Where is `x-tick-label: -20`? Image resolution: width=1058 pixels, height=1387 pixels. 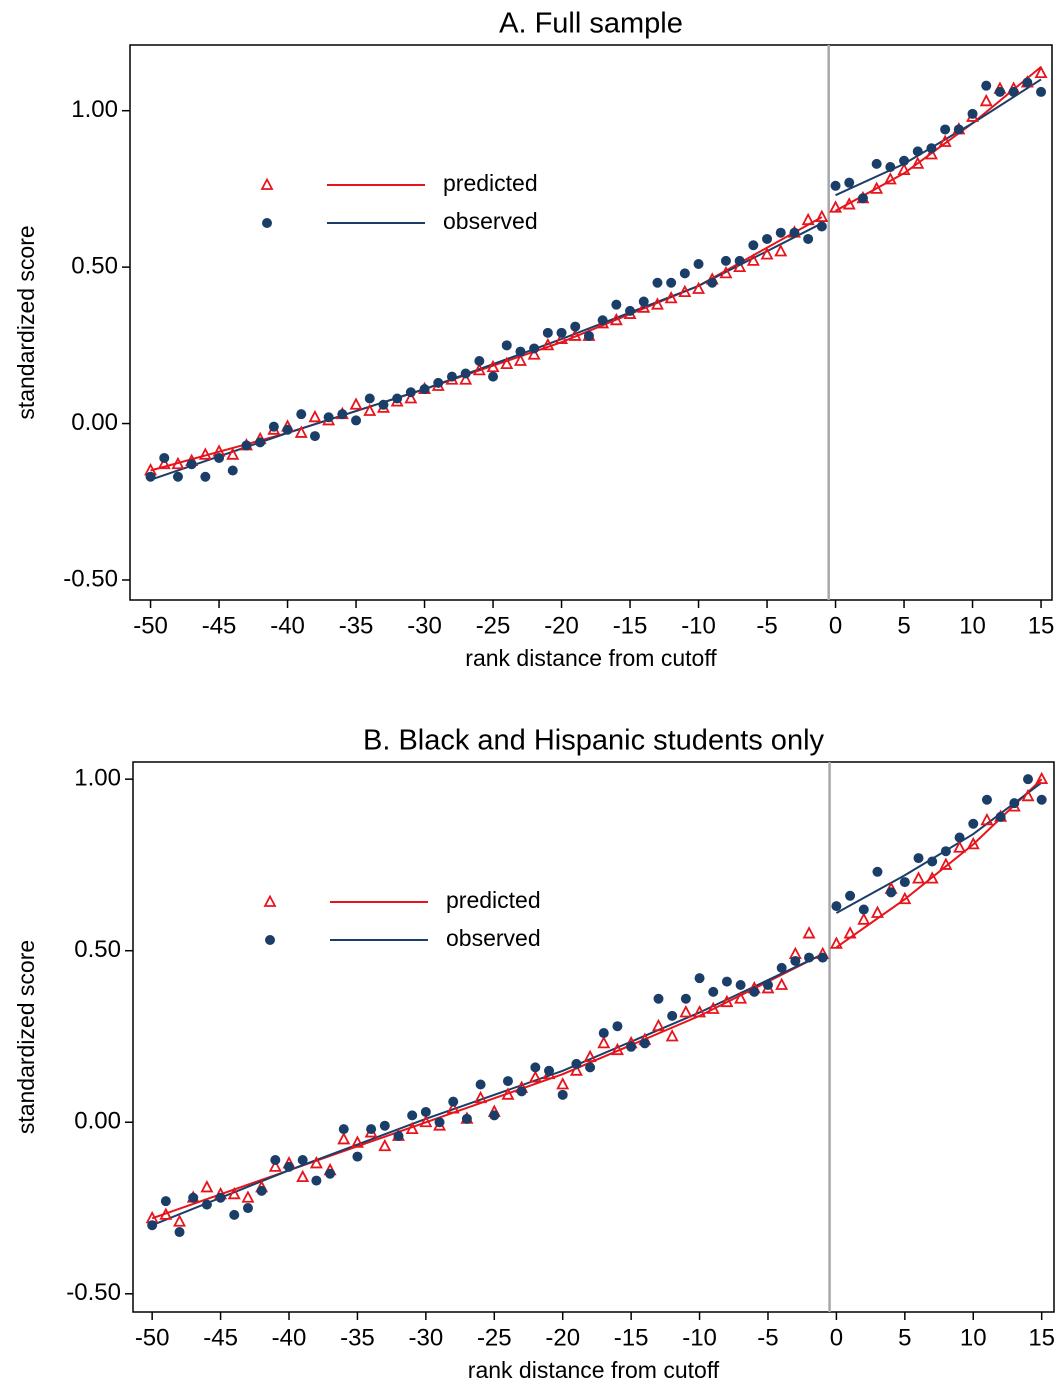
x-tick-label: -20 is located at coordinates (561, 625).